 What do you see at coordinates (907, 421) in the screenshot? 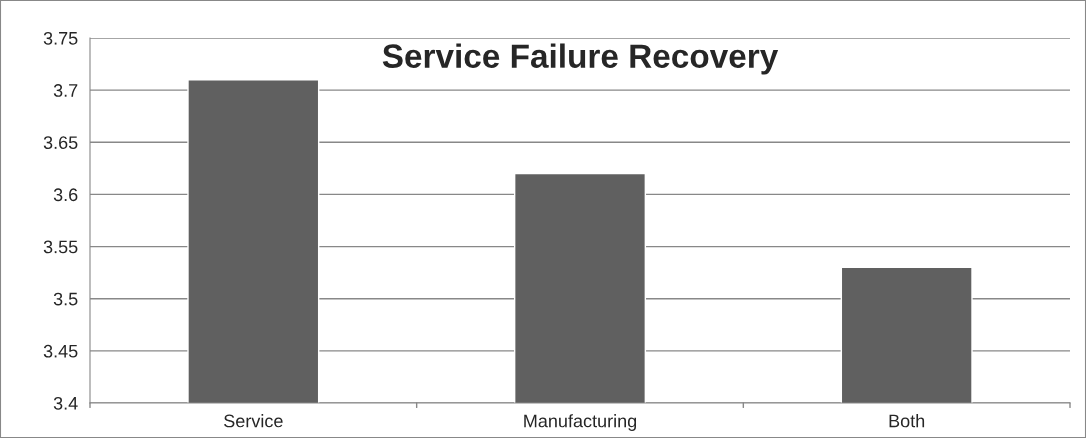
I see `x-tick-label: Both` at bounding box center [907, 421].